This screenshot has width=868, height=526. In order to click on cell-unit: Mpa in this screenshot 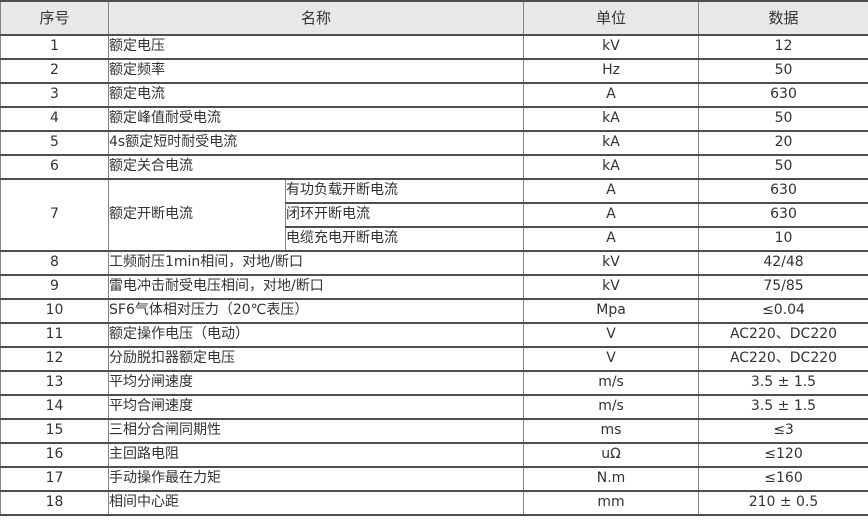, I will do `click(611, 311)`.